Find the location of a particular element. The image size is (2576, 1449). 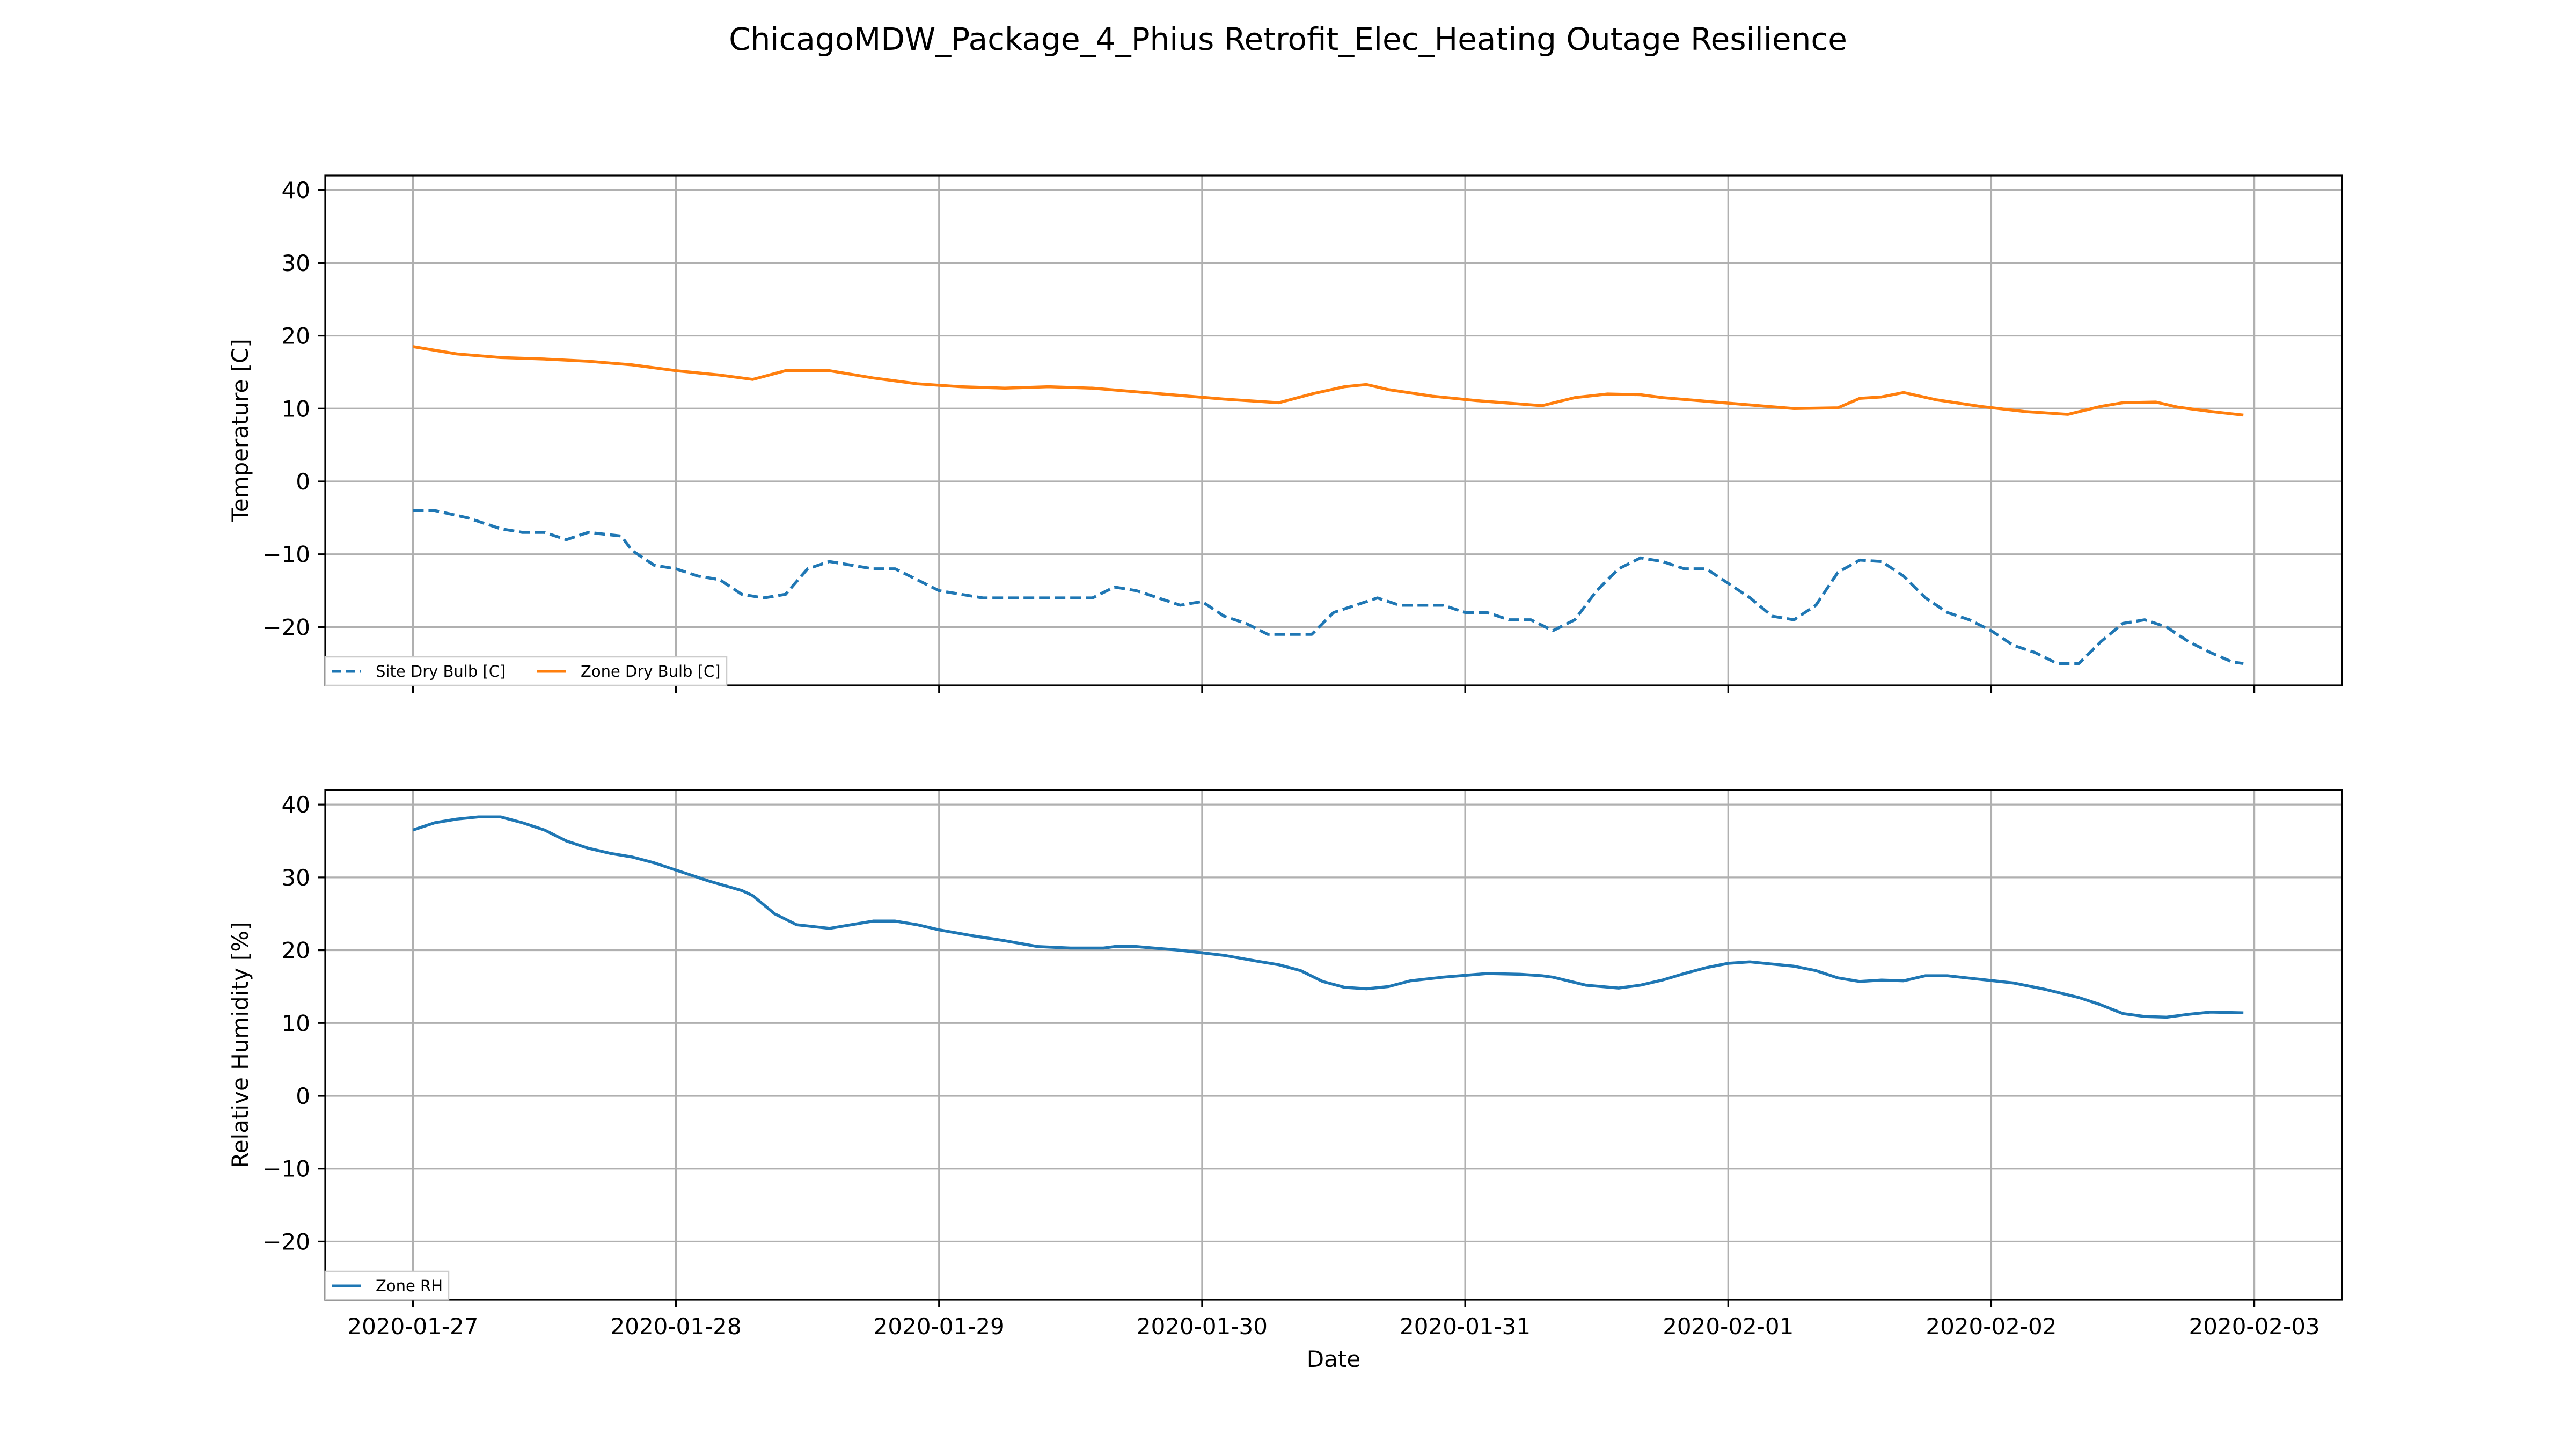

temp-ytick-label: 30 is located at coordinates (296, 263).